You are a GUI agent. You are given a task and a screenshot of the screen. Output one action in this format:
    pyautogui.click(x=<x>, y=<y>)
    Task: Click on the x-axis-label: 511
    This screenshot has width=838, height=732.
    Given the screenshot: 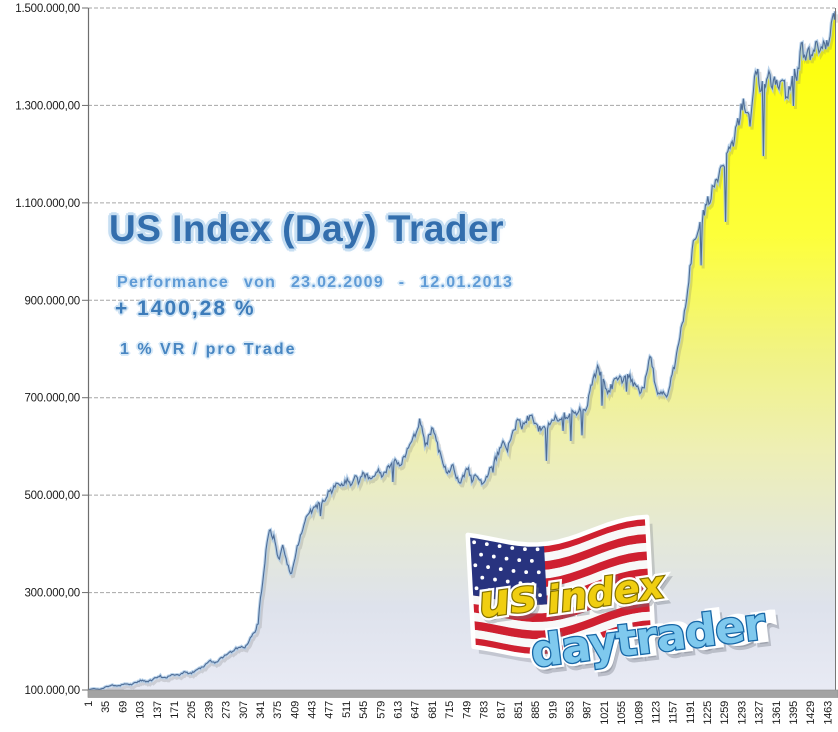 What is the action you would take?
    pyautogui.click(x=347, y=709)
    